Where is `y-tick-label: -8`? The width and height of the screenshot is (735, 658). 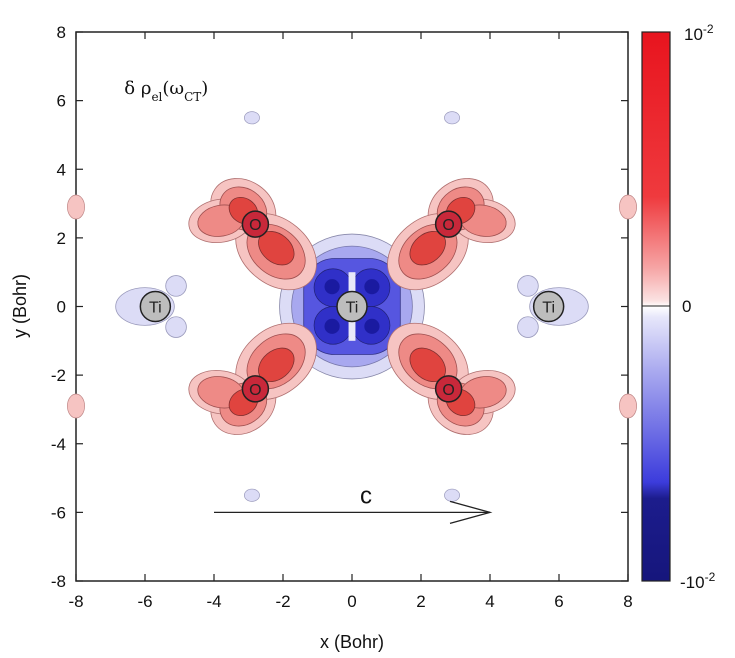
y-tick-label: -8 is located at coordinates (58, 581).